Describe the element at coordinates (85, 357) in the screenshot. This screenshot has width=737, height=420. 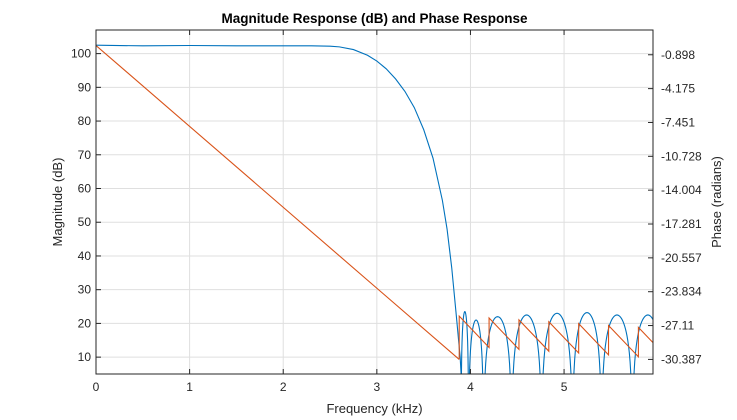
I see `y-left-tick-label: 10` at that location.